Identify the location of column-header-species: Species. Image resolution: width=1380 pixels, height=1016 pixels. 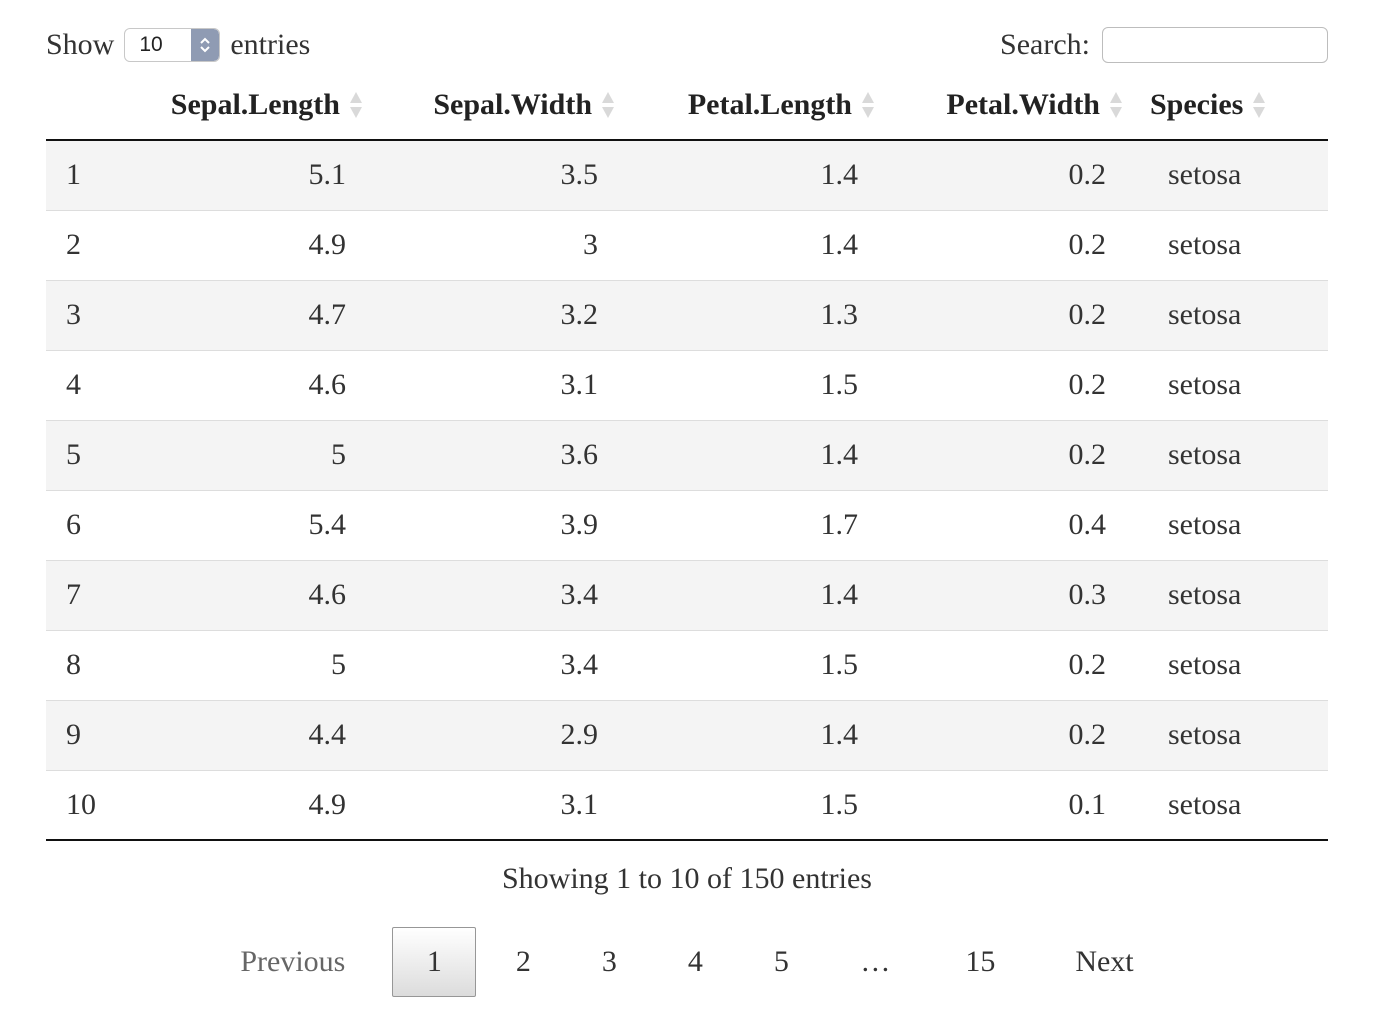
(1228, 105).